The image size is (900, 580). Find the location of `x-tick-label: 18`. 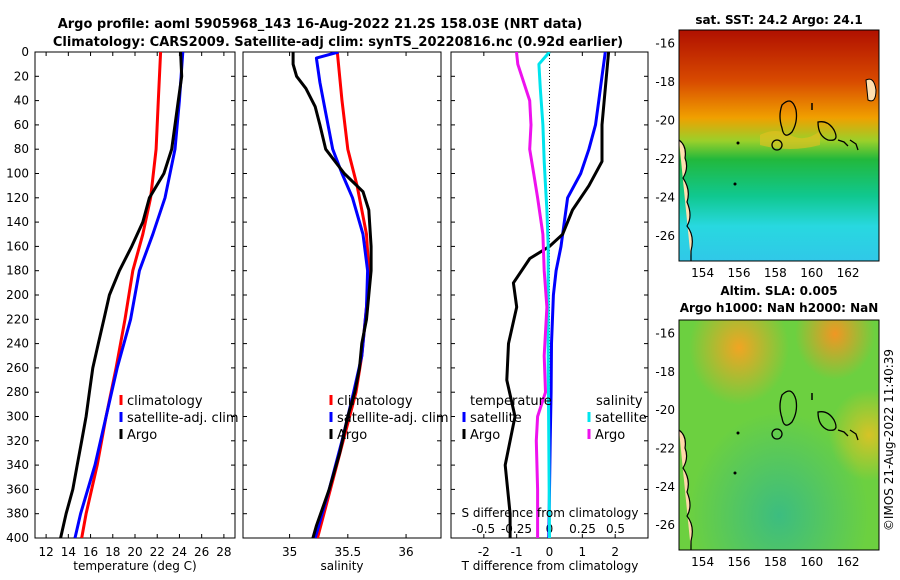

x-tick-label: 18 is located at coordinates (112, 552).